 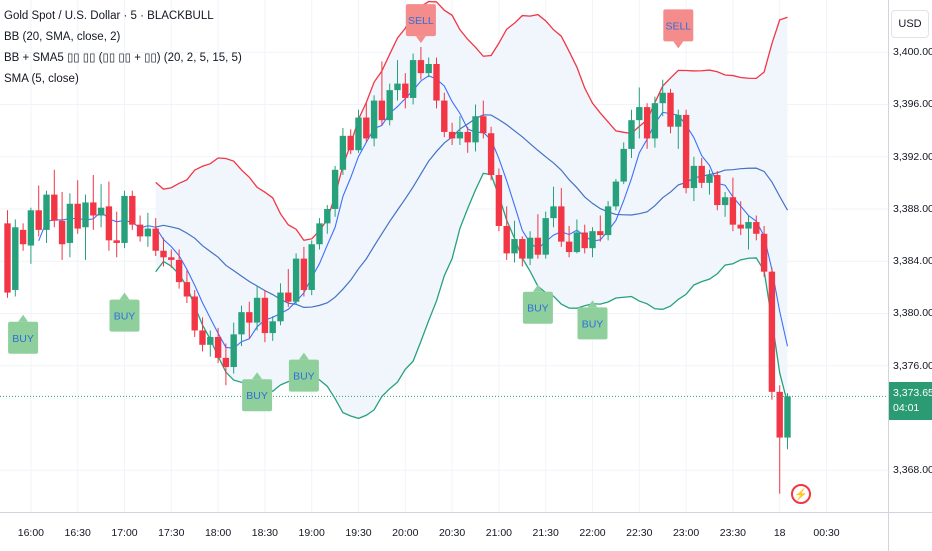 What do you see at coordinates (910, 275) in the screenshot?
I see `price-axis` at bounding box center [910, 275].